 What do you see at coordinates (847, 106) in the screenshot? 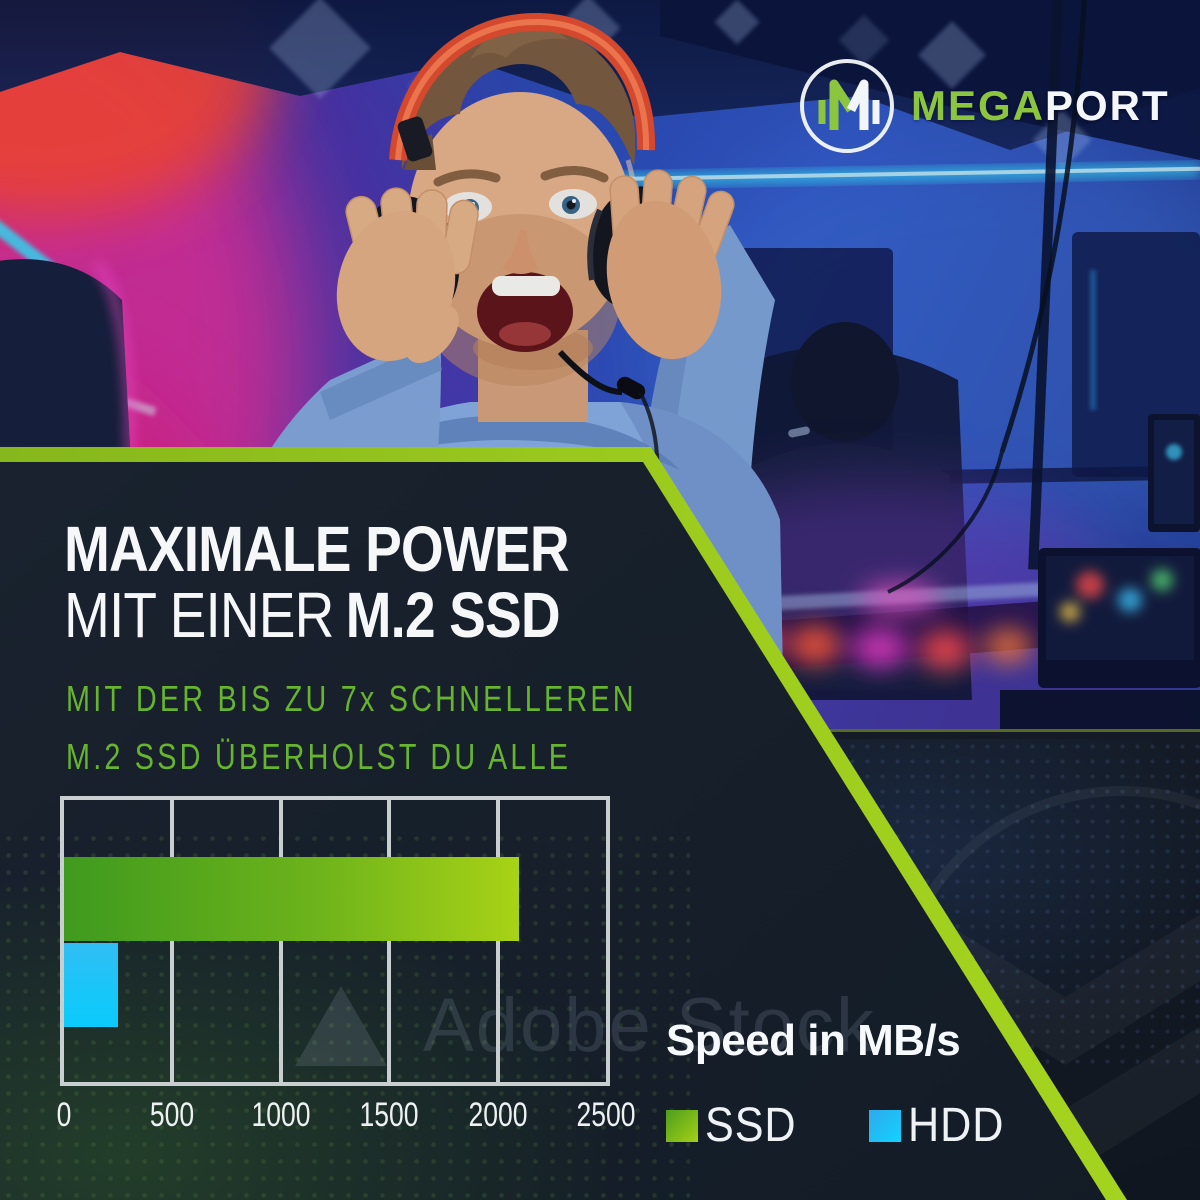
I see `megaport-logo-icon` at bounding box center [847, 106].